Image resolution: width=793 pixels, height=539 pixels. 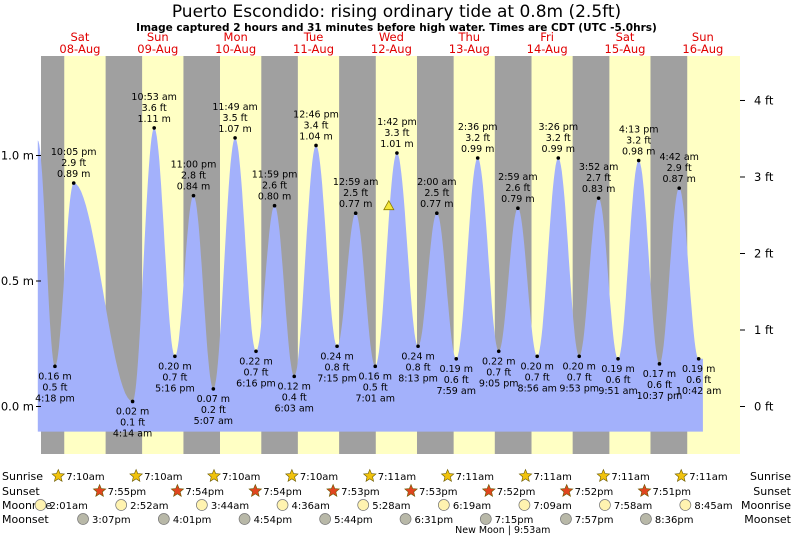 What do you see at coordinates (764, 177) in the screenshot?
I see `right-axis-tick-label: 3 ft` at bounding box center [764, 177].